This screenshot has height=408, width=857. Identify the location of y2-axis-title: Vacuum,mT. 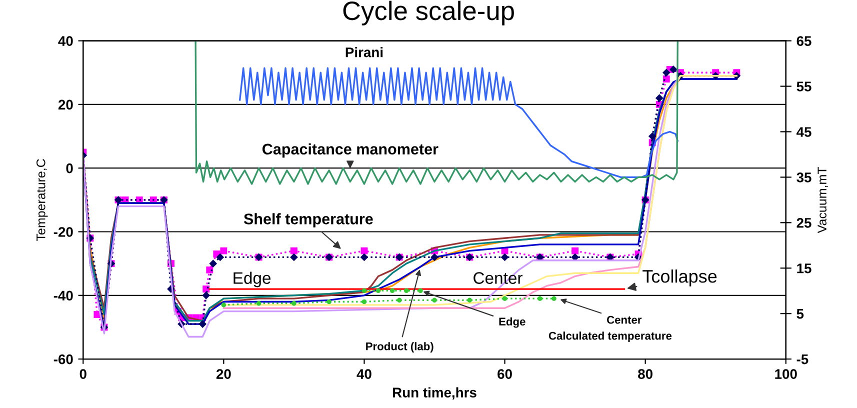
(823, 200).